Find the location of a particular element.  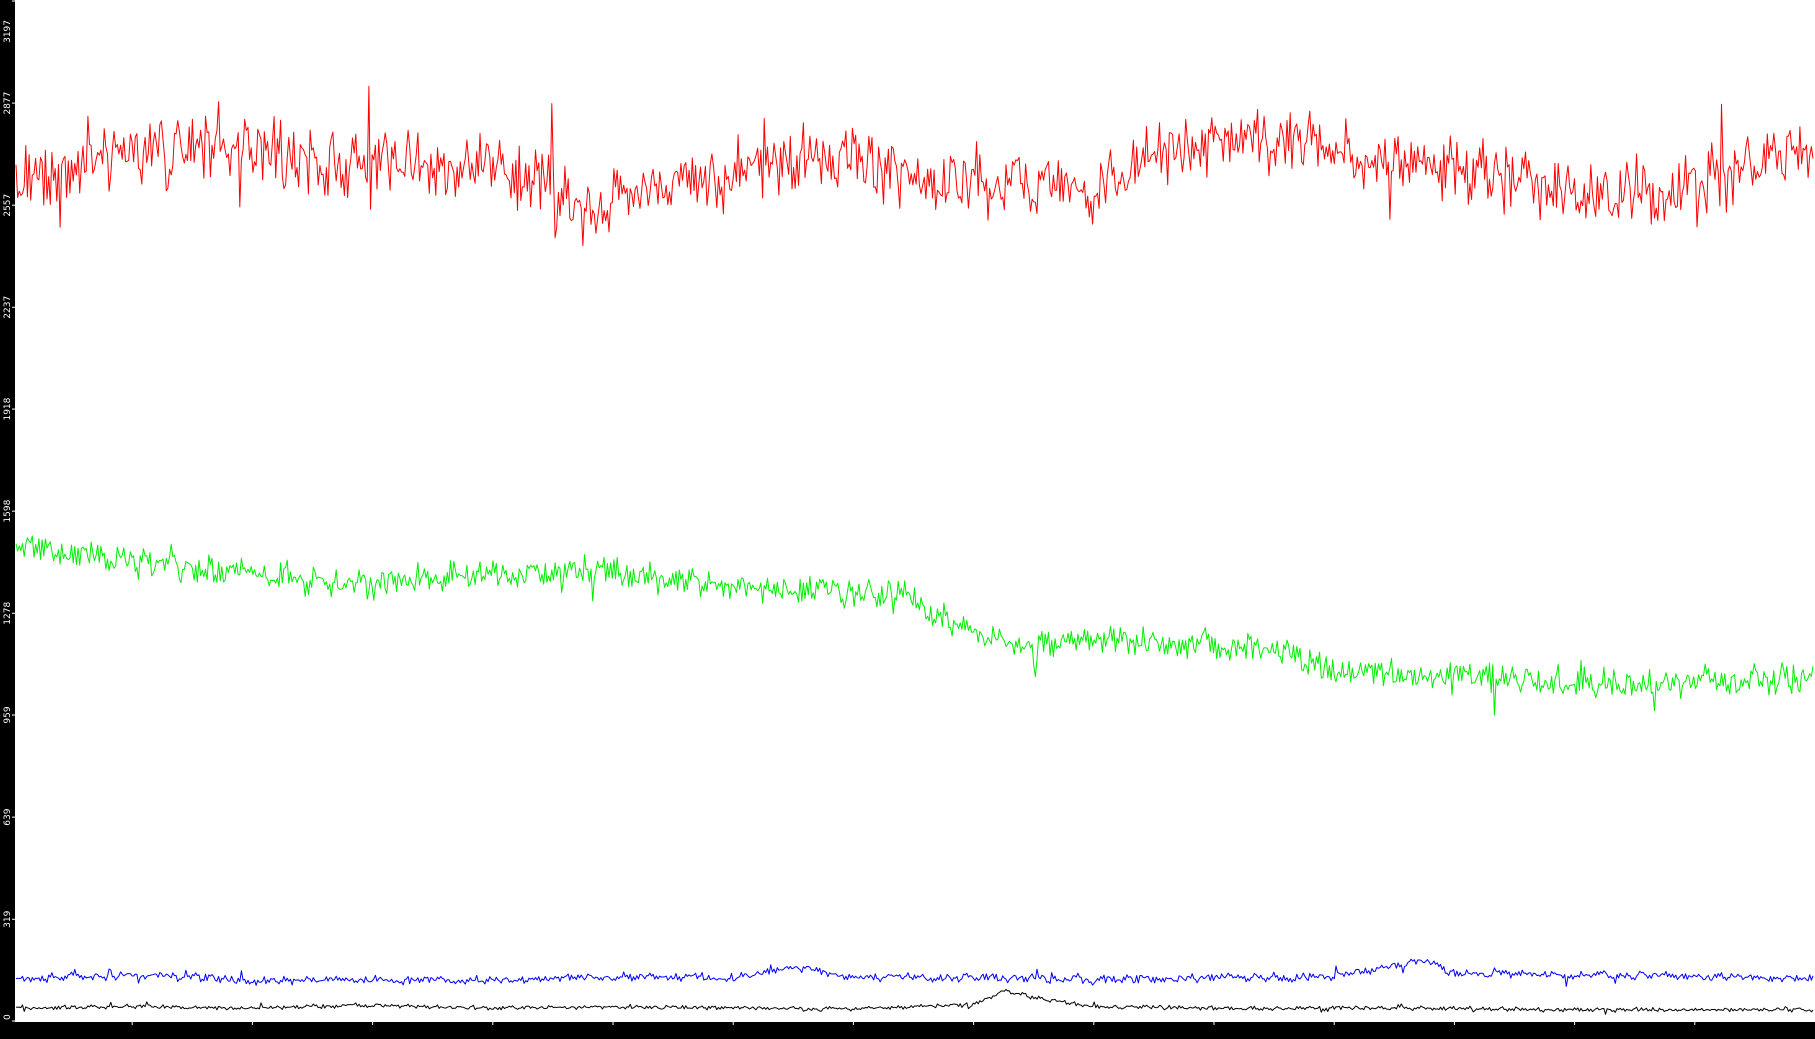

x-tick-label: 14:10 is located at coordinates (1214, 1033).